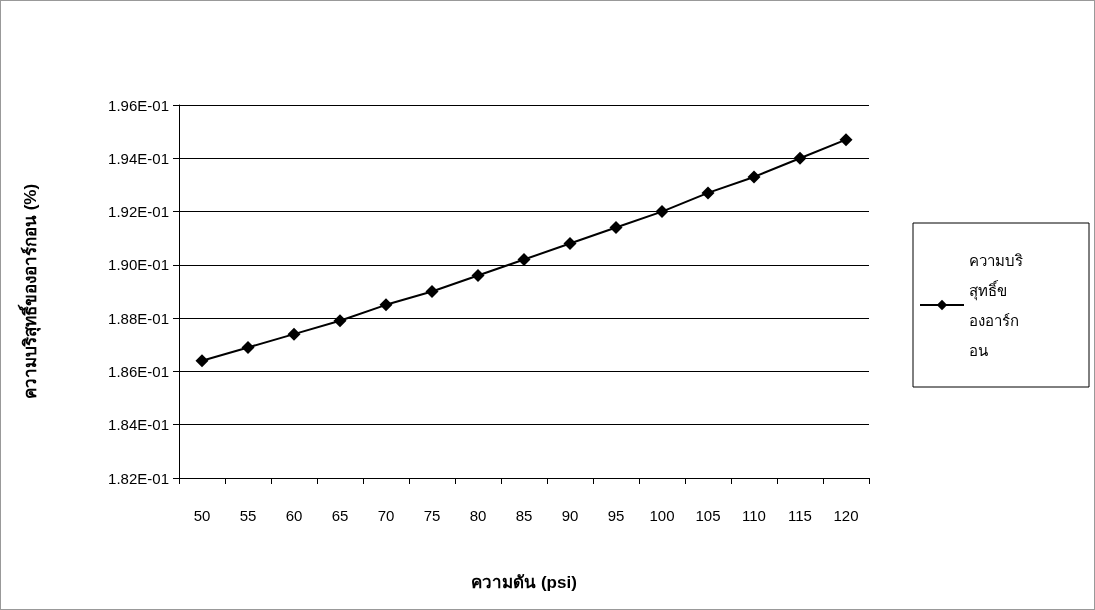 The width and height of the screenshot is (1095, 610). Describe the element at coordinates (432, 515) in the screenshot. I see `x-tick-label: 75` at that location.